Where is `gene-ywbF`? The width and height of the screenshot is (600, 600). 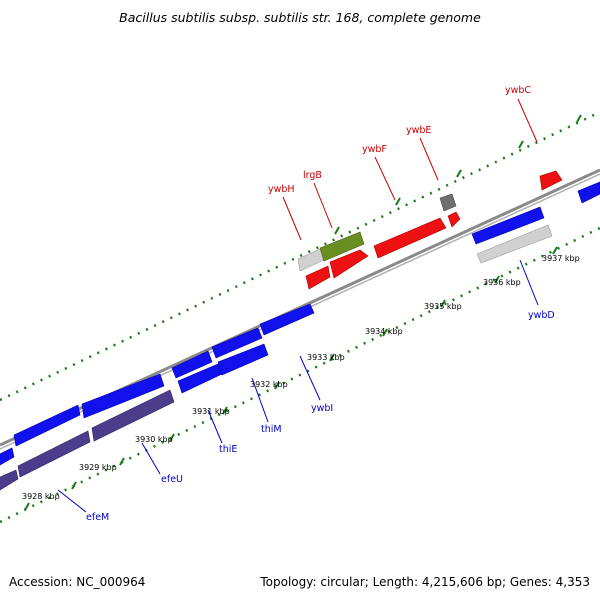
gene-ywbF is located at coordinates (410, 238).